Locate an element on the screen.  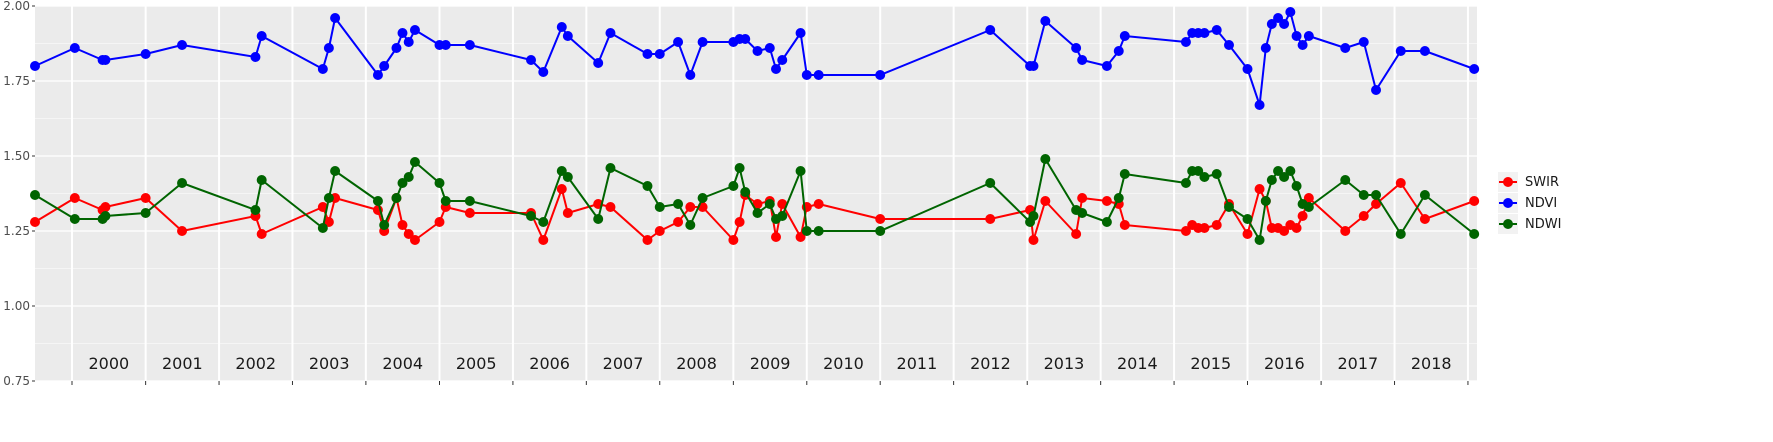
y-tick-label: 1.25 is located at coordinates (16, 231).